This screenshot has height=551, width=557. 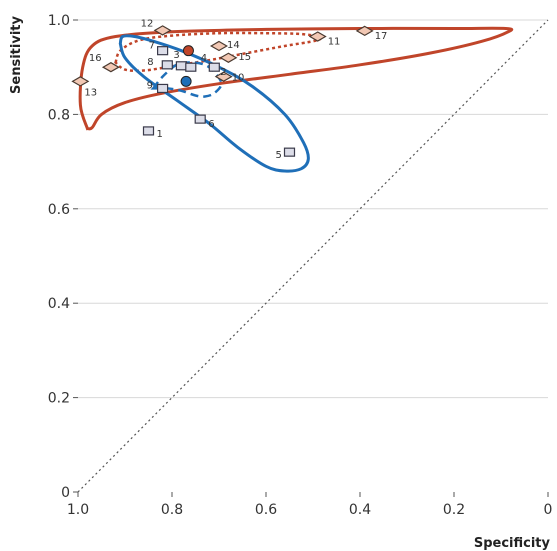 What do you see at coordinates (65, 493) in the screenshot?
I see `y-tick-label: 0` at bounding box center [65, 493].